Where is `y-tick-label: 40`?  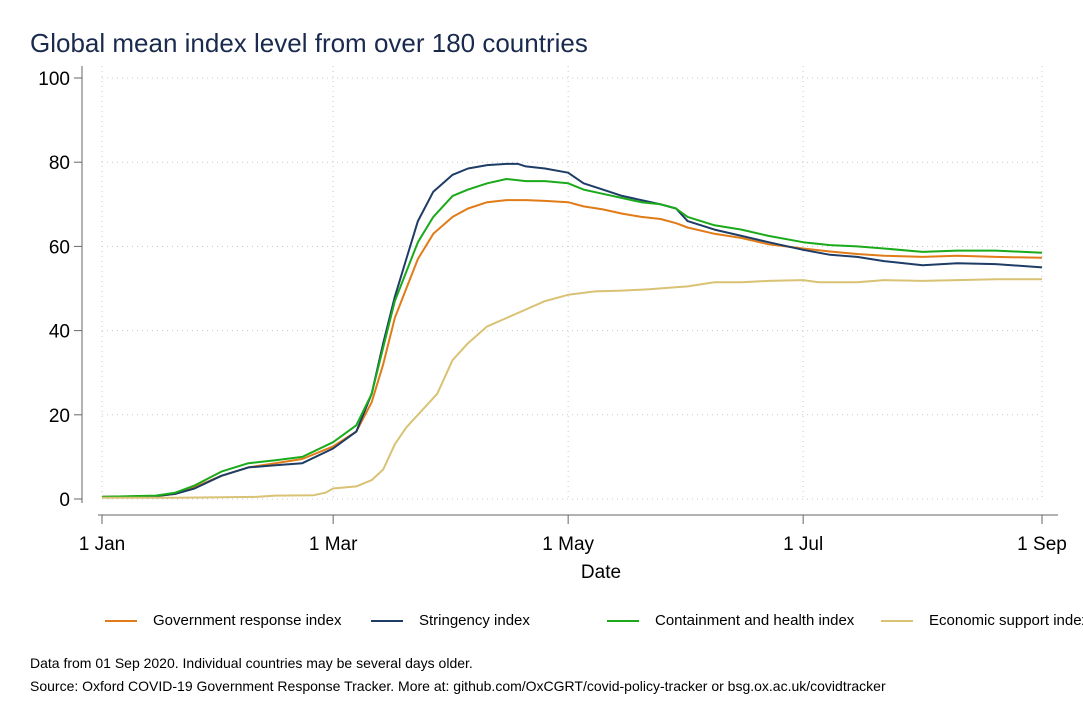 y-tick-label: 40 is located at coordinates (59, 332).